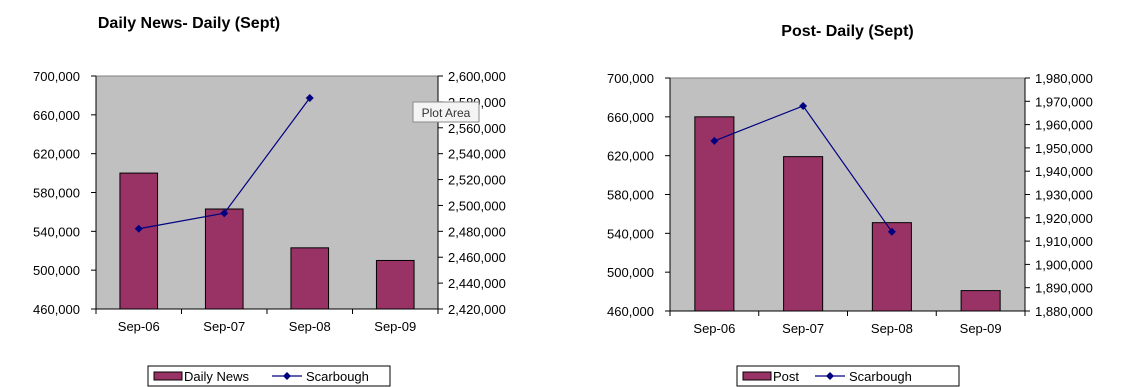 This screenshot has width=1130, height=387. Describe the element at coordinates (477, 76) in the screenshot. I see `y-right-tick-label: 2,600,000` at that location.